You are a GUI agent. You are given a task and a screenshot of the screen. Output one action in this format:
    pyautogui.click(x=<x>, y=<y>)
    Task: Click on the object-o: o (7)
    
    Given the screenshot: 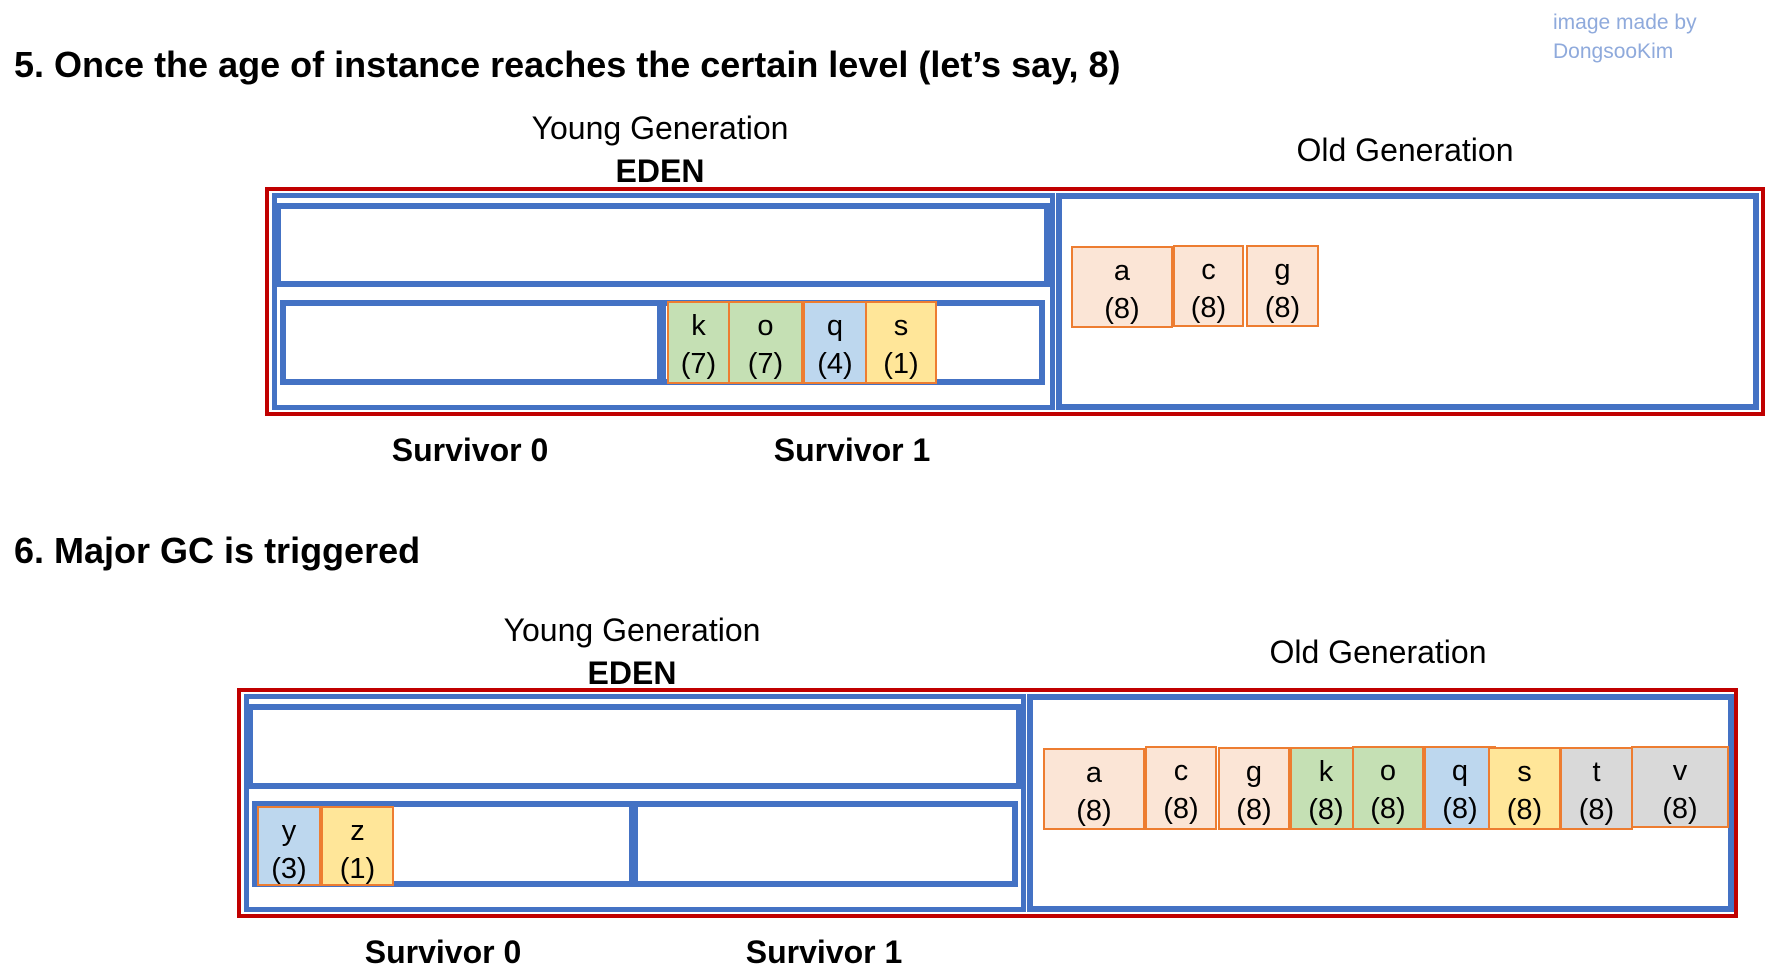 What is the action you would take?
    pyautogui.click(x=765, y=342)
    